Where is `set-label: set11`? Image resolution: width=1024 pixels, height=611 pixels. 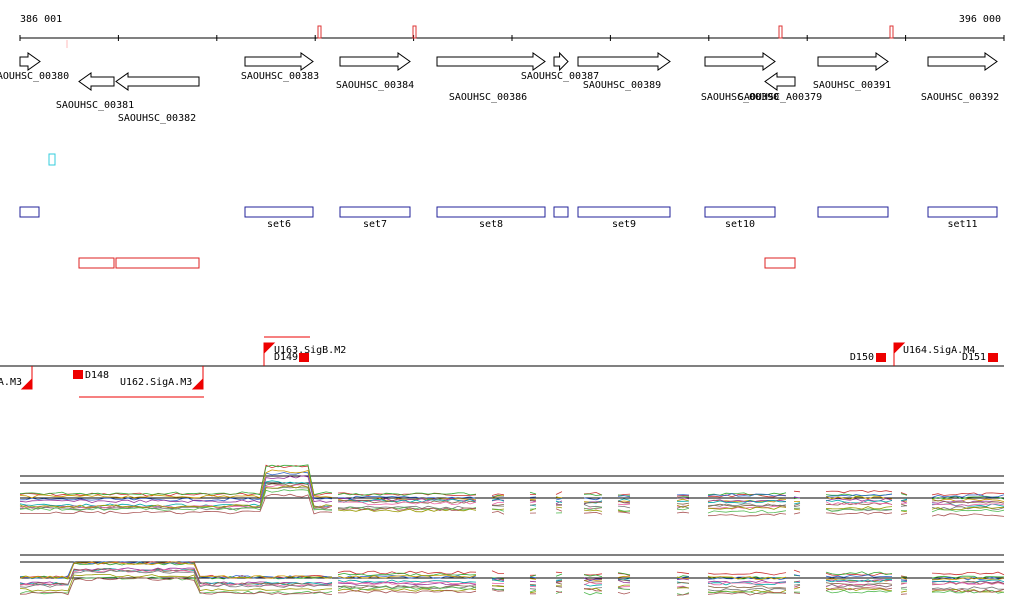
set-label: set11 is located at coordinates (962, 224).